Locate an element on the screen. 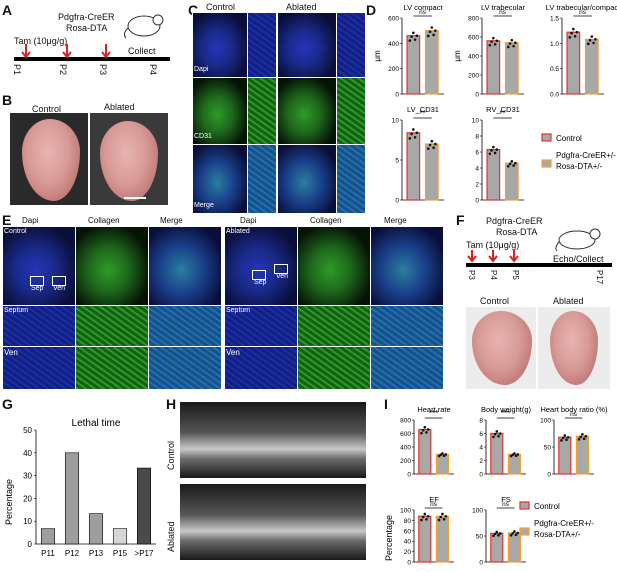 Image resolution: width=617 pixels, height=572 pixels. ablated-heart-photo is located at coordinates (129, 159).